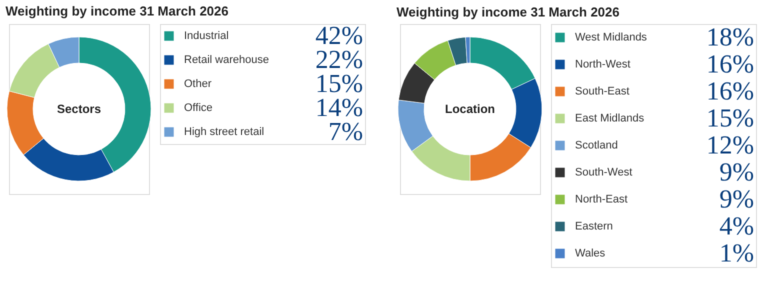 This screenshot has height=298, width=779. What do you see at coordinates (601, 200) in the screenshot?
I see `legend-label: North-East` at bounding box center [601, 200].